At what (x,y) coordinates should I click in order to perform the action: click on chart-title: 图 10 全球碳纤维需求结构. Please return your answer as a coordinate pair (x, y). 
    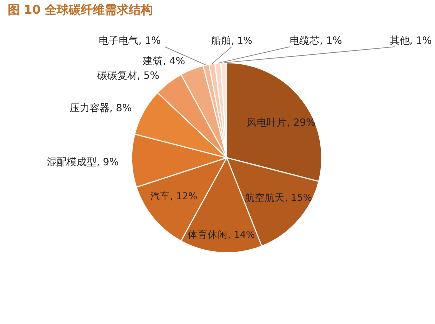
    Looking at the image, I should click on (81, 10).